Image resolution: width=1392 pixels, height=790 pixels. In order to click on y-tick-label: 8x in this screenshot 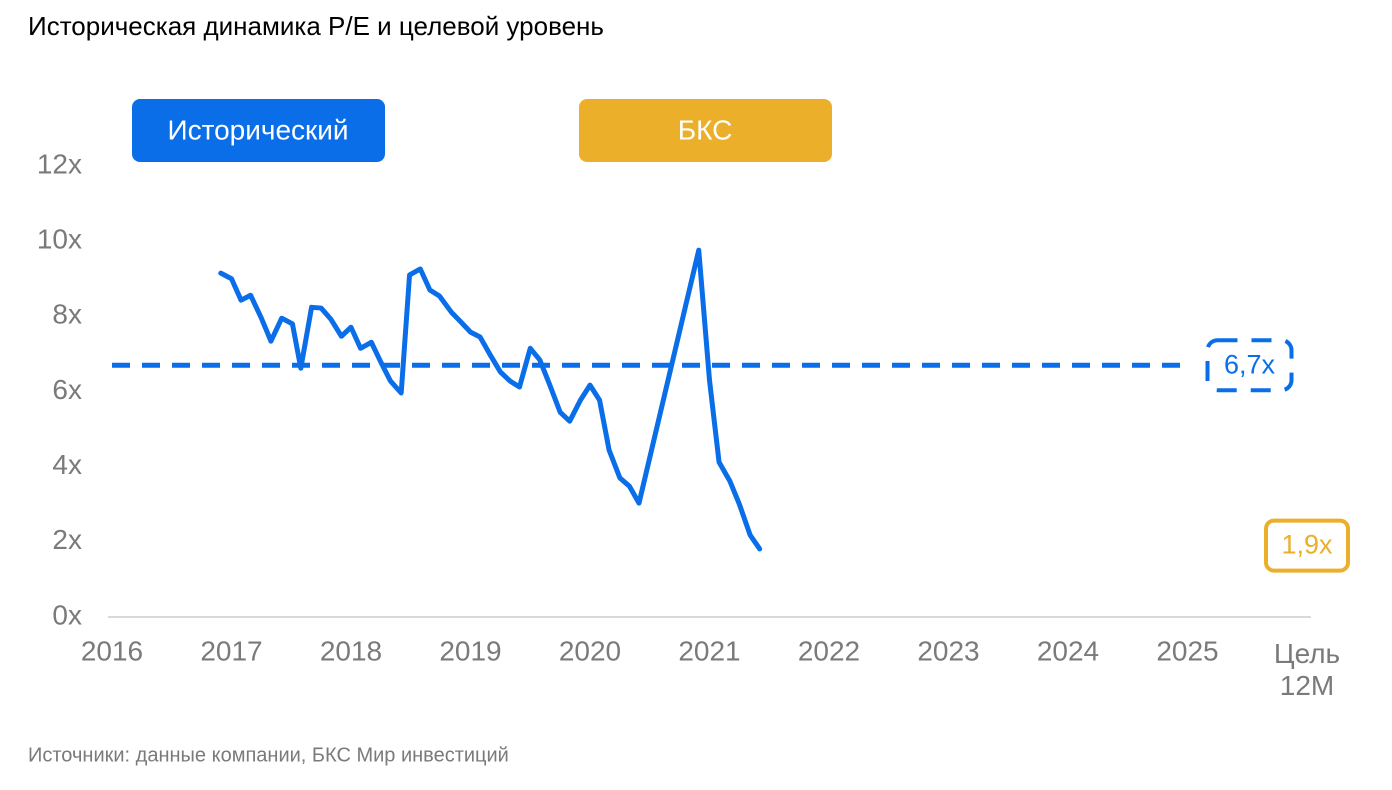, I will do `click(67, 314)`.